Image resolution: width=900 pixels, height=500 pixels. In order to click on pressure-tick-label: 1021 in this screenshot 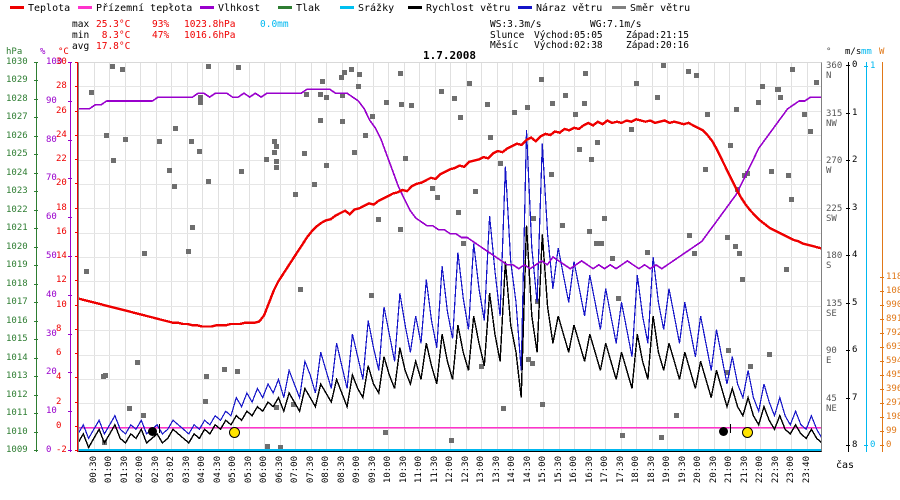, I will do `click(17, 228)`.